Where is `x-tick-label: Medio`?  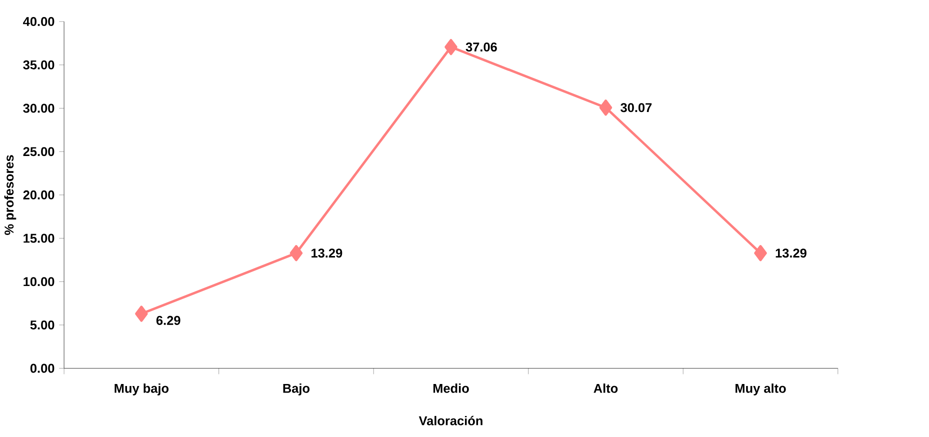 x-tick-label: Medio is located at coordinates (451, 388).